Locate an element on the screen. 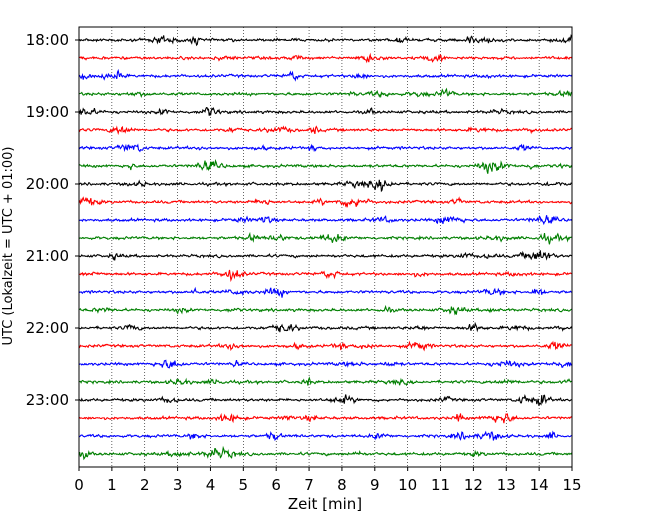 The height and width of the screenshot is (520, 650). x-tick-label: 15 is located at coordinates (571, 485).